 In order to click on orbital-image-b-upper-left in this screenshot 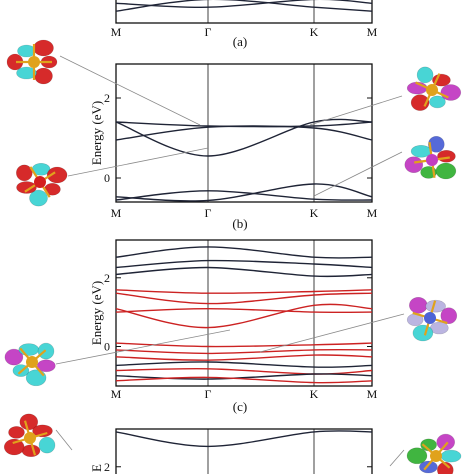, I will do `click(32, 62)`.